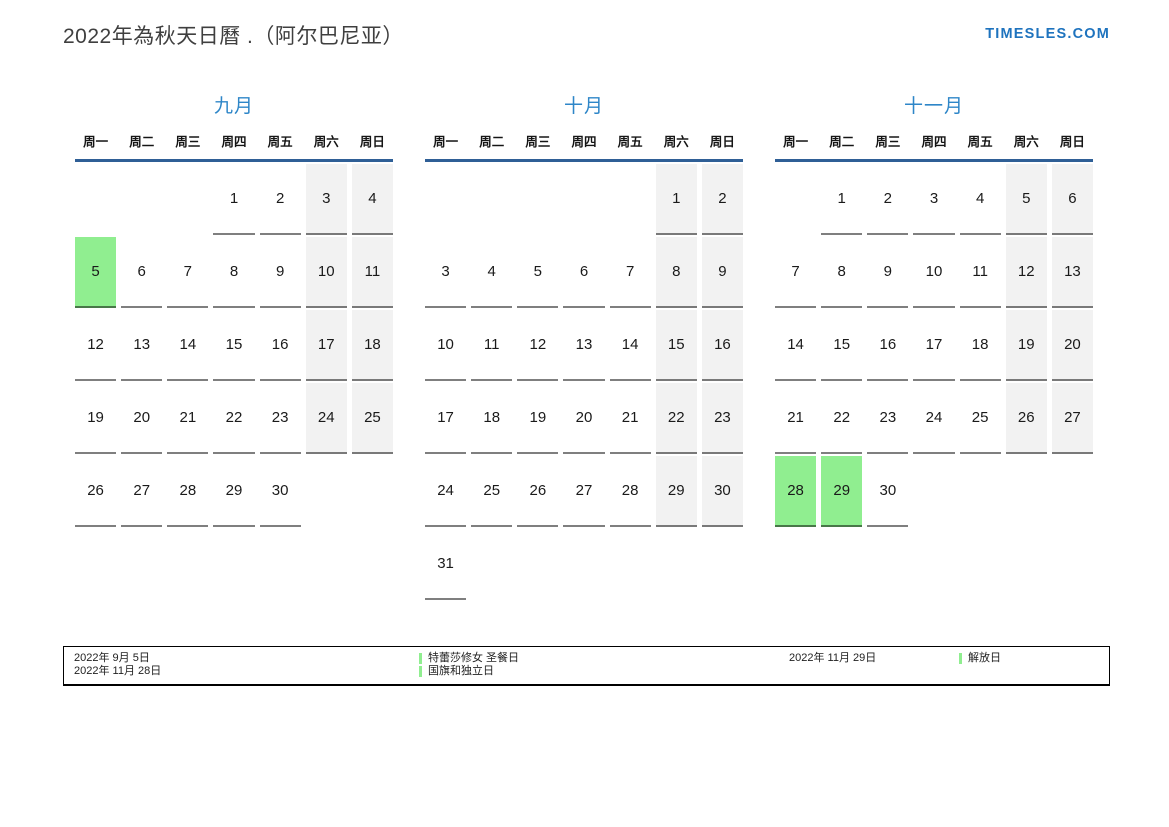 This screenshot has height=827, width=1169. I want to click on legend-date: 2022年 9月 5日, so click(112, 658).